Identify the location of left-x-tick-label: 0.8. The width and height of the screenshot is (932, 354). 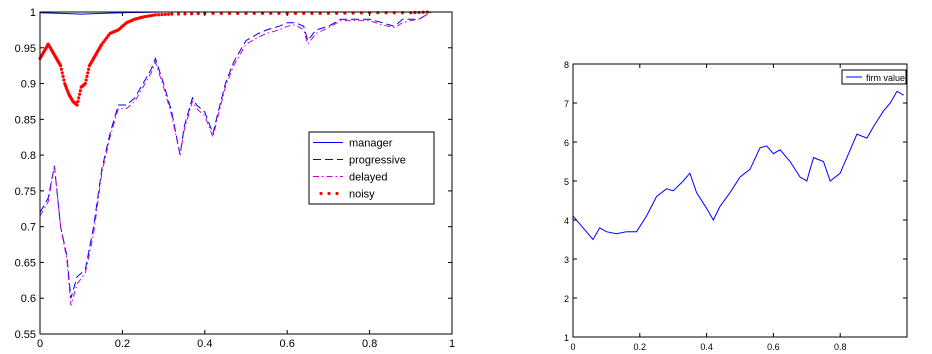
(369, 344).